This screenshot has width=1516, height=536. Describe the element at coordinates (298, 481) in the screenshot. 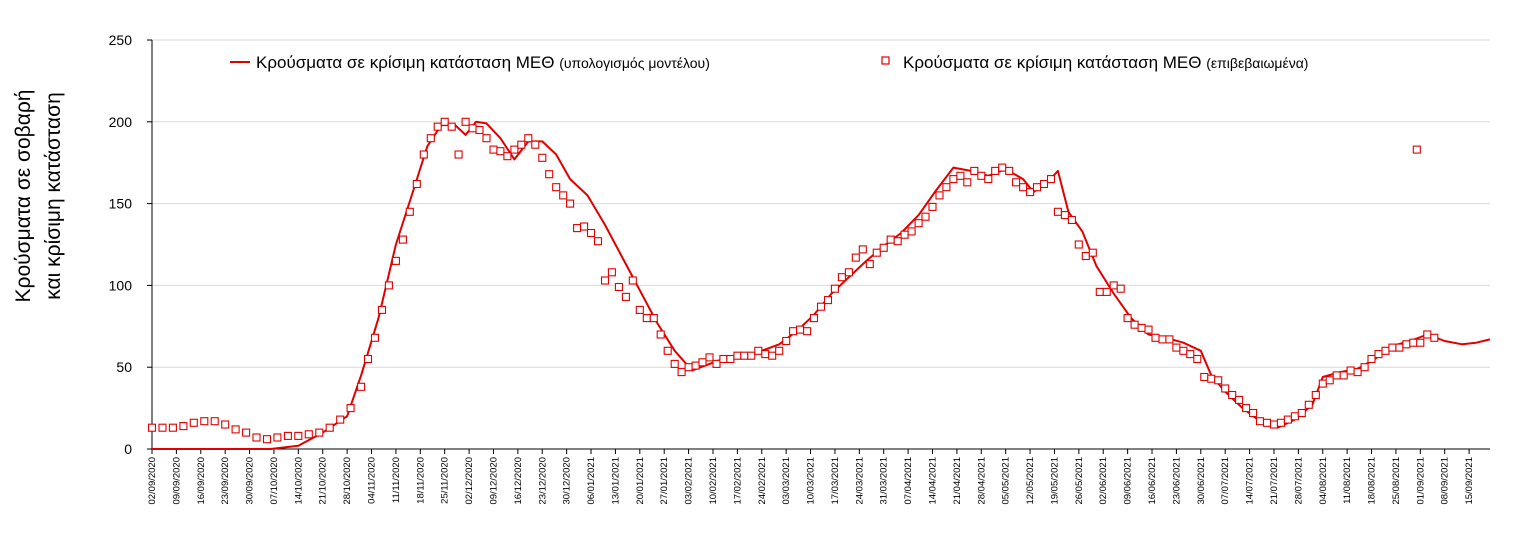

I see `x-tick-label: 14/10/2020` at that location.